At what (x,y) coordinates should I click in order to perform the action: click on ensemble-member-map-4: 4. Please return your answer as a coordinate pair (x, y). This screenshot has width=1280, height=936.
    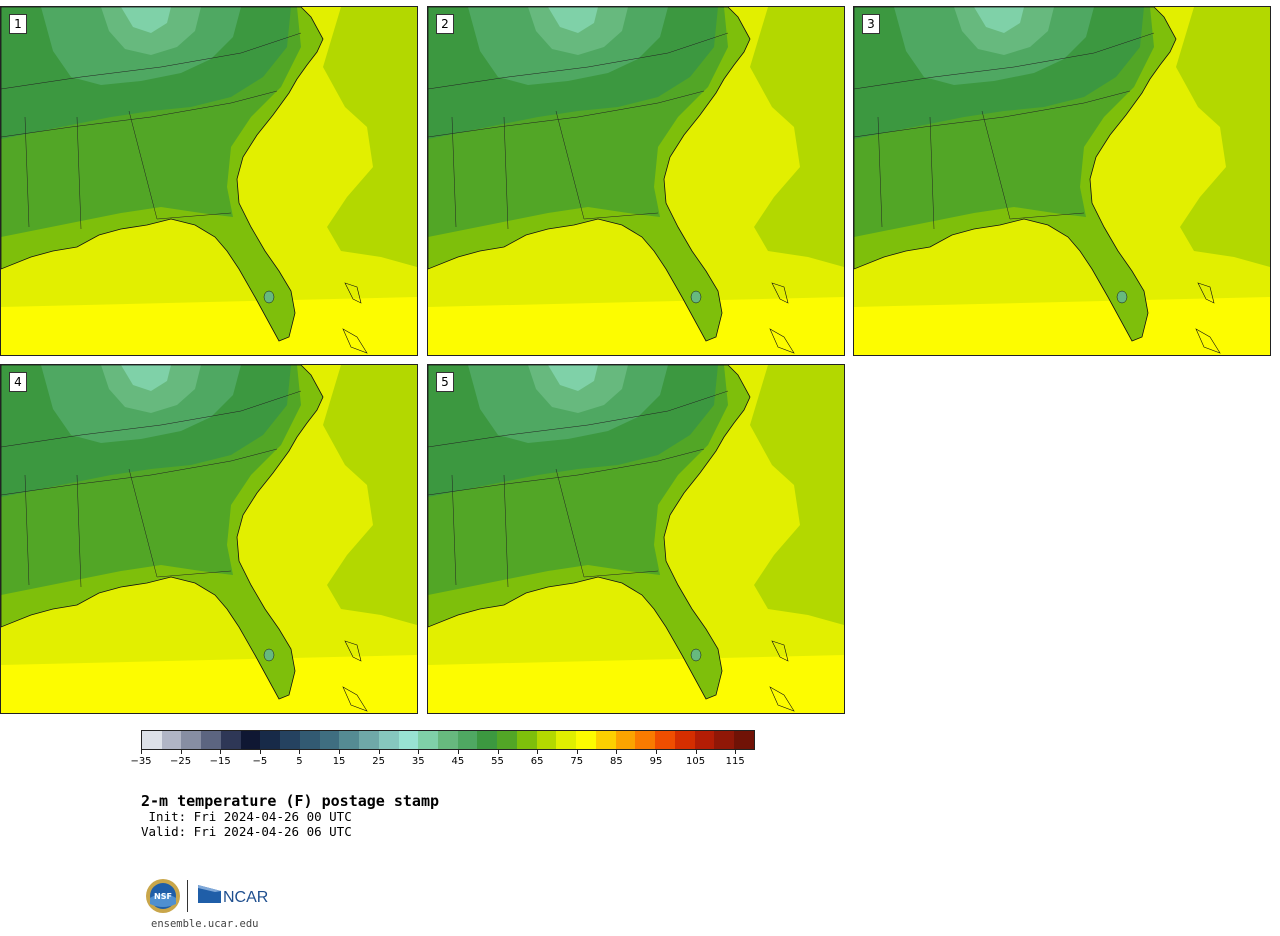
    Looking at the image, I should click on (209, 539).